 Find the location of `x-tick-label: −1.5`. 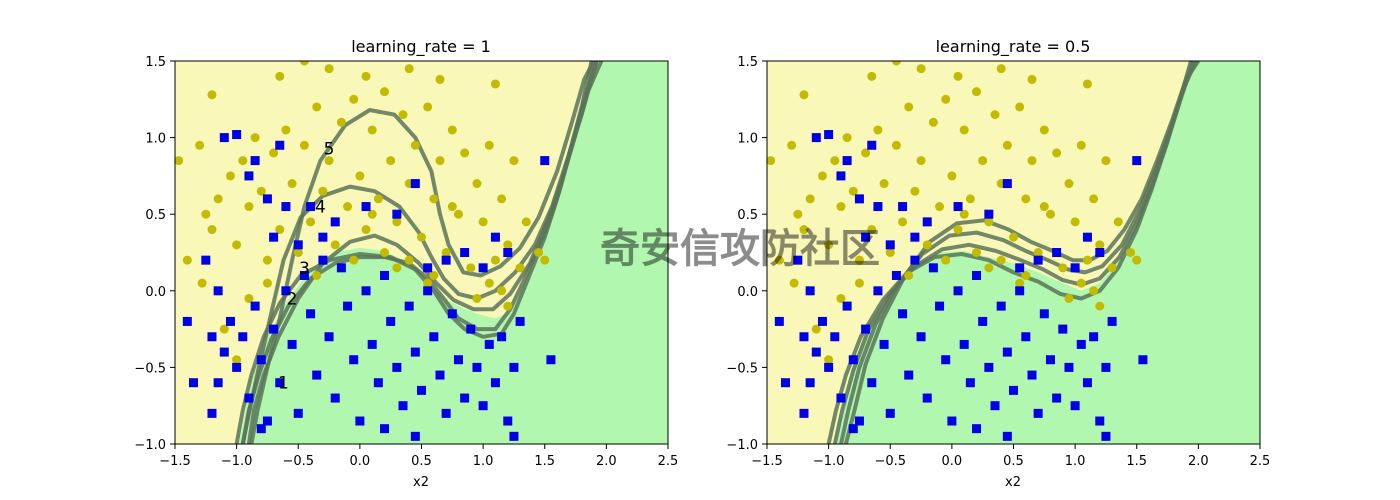

x-tick-label: −1.5 is located at coordinates (767, 461).